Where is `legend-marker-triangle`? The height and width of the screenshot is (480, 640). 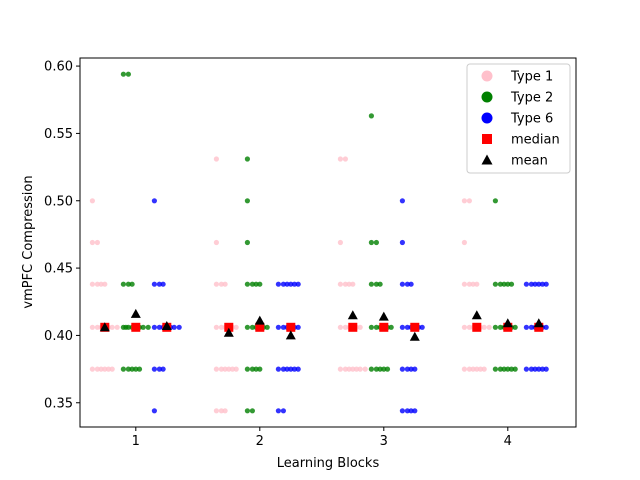 legend-marker-triangle is located at coordinates (487, 159).